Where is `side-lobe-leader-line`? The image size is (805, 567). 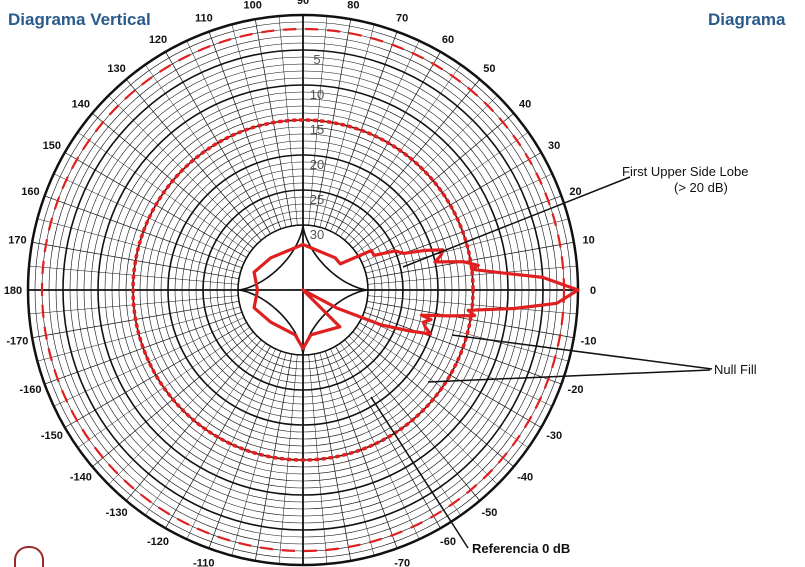
side-lobe-leader-line is located at coordinates (516, 222).